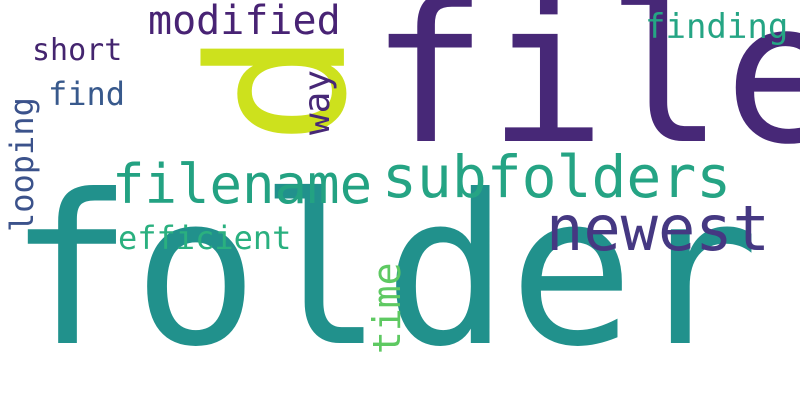  I want to click on word-subfolders: subfolders, so click(557, 177).